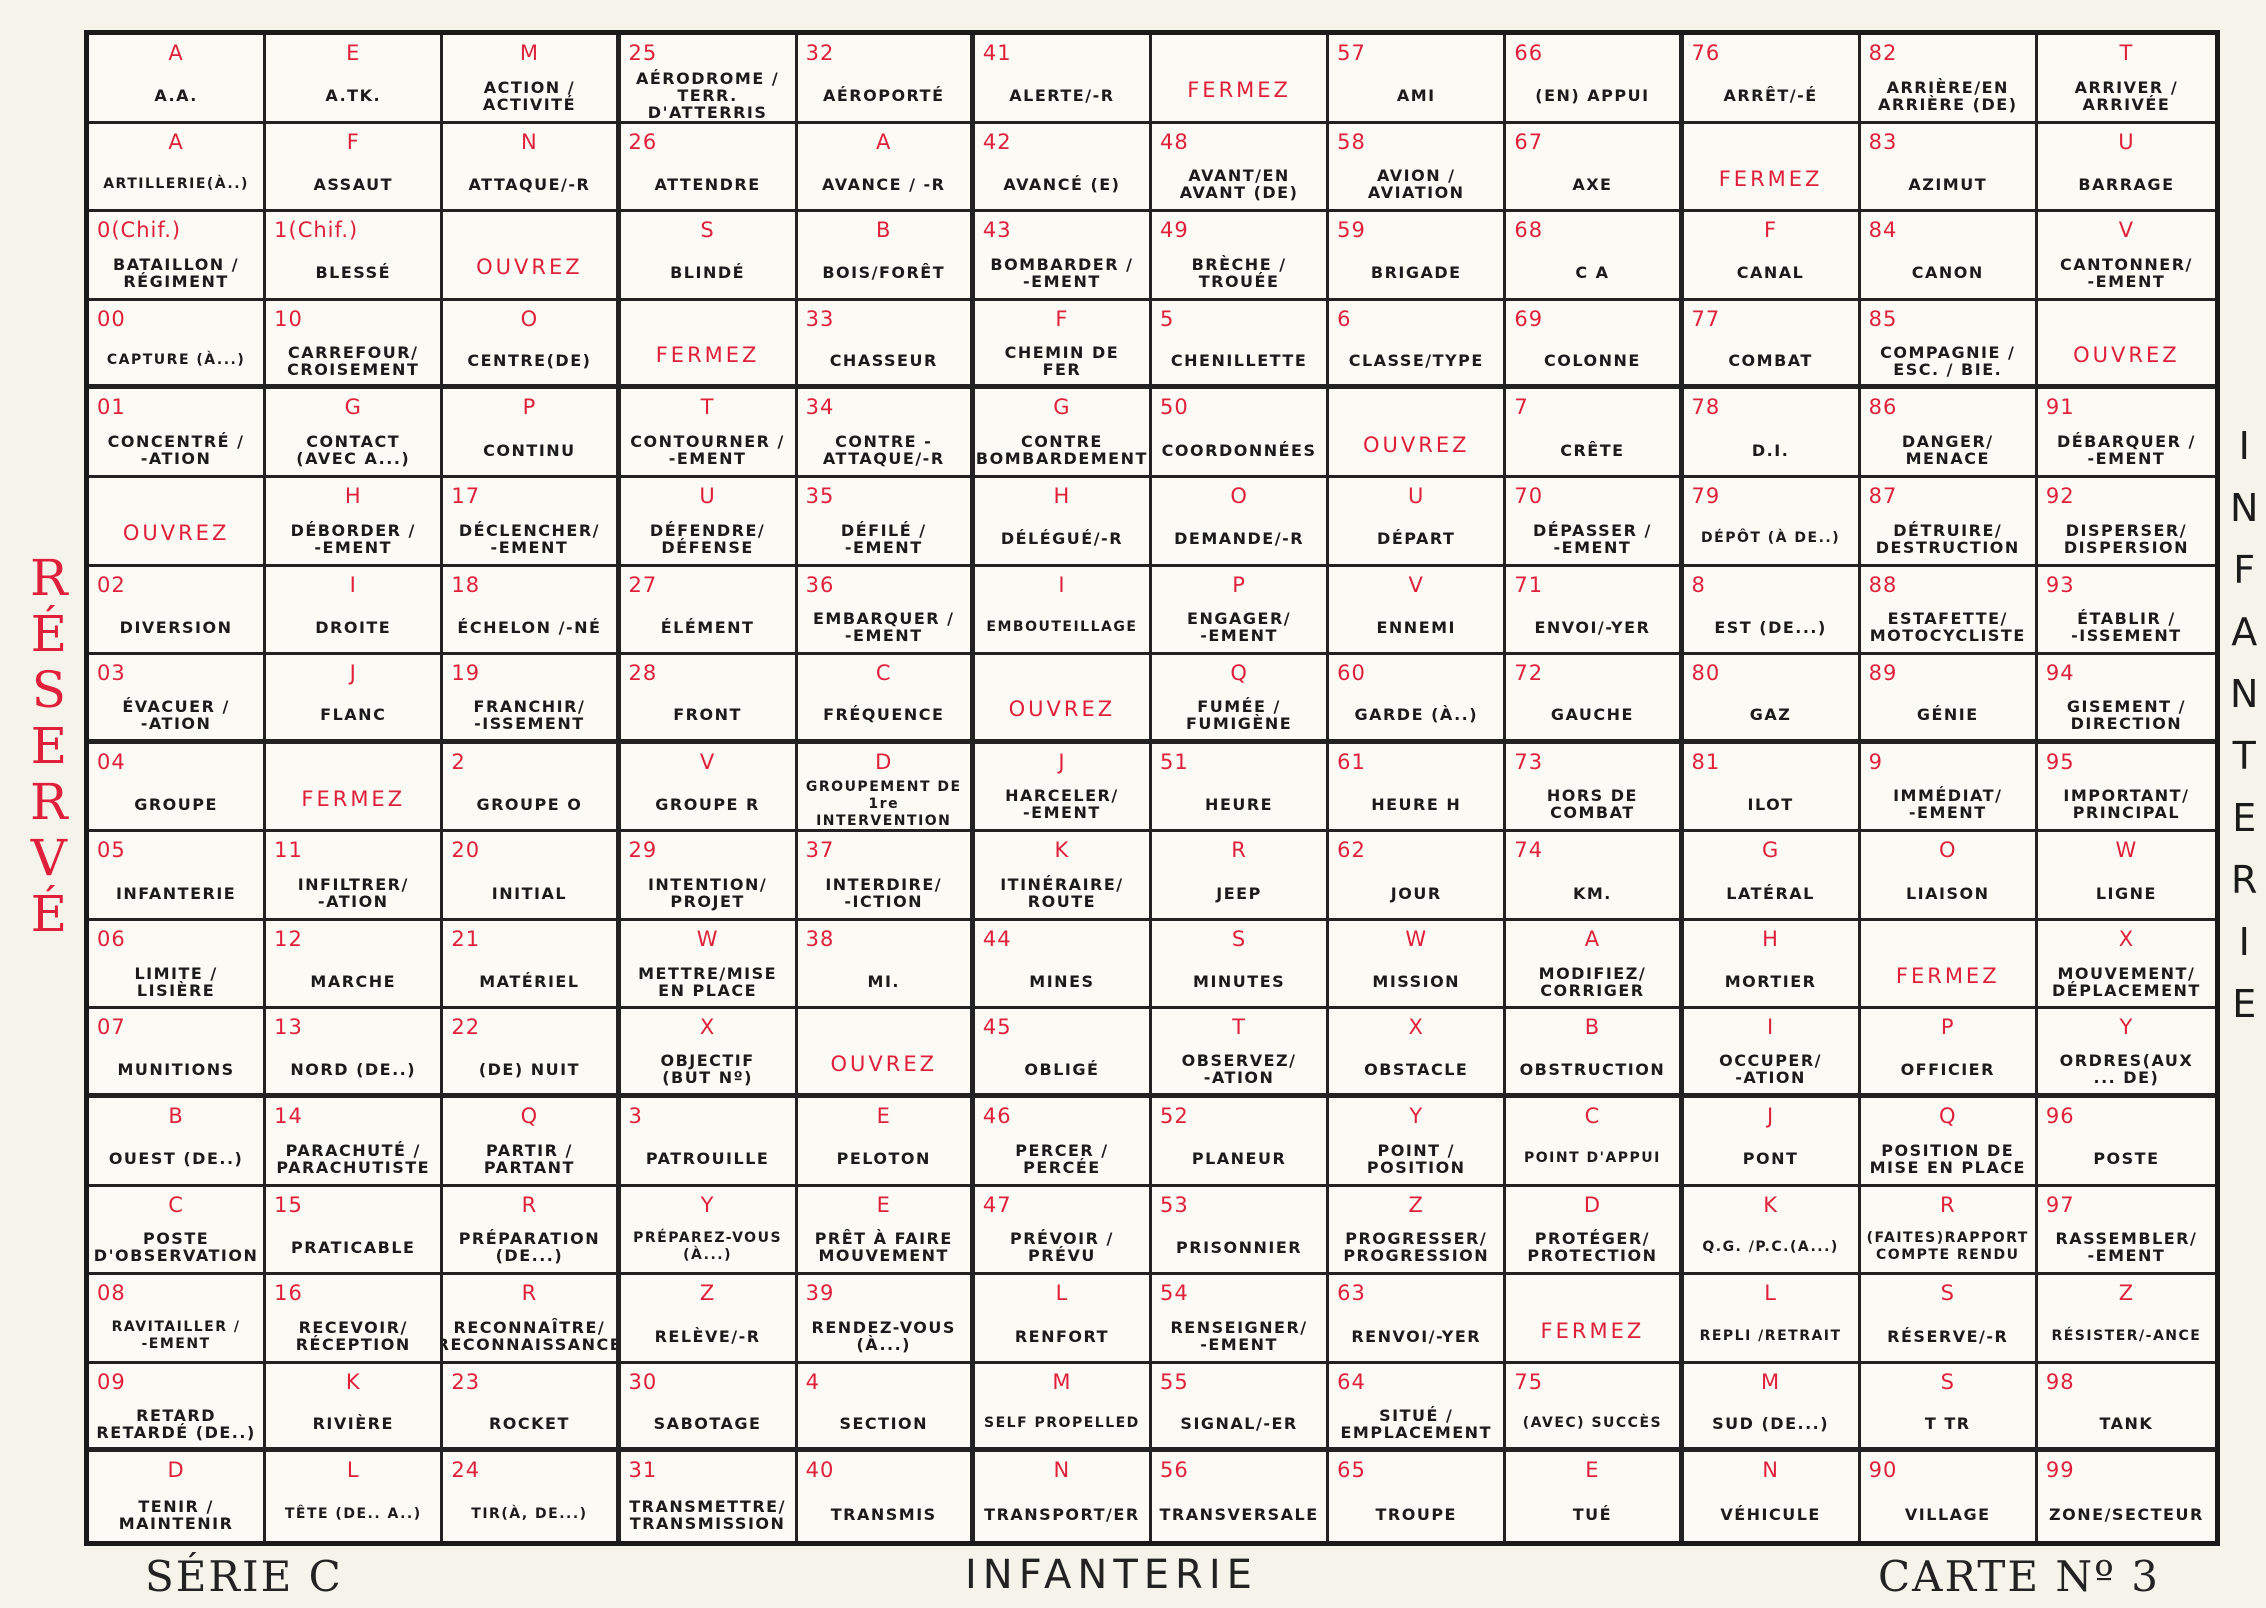 The image size is (2266, 1608). I want to click on cell-code: 55, so click(1174, 1381).